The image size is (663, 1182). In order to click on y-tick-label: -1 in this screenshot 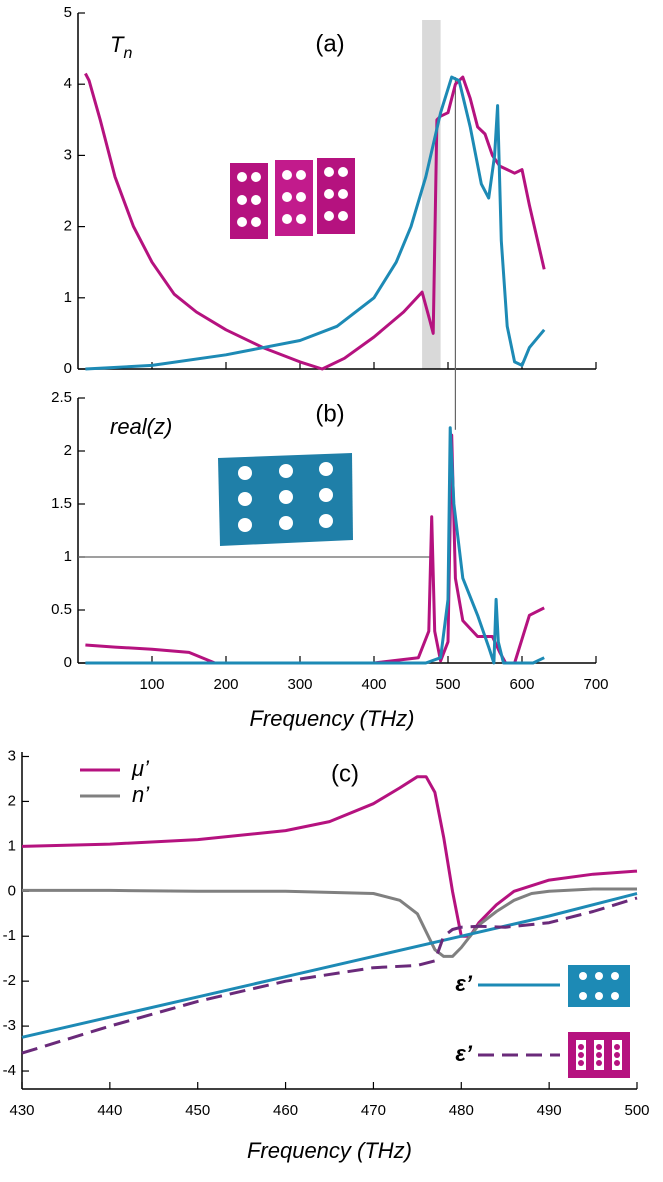, I will do `click(9, 935)`.